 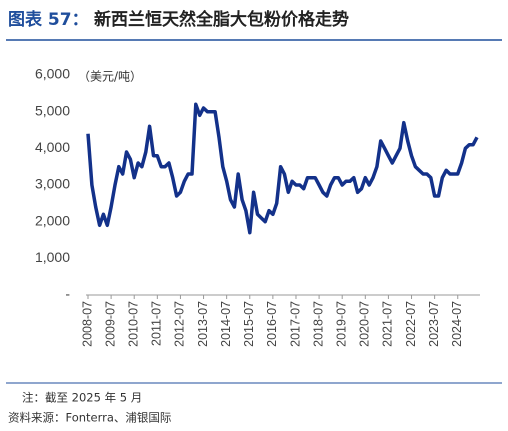 I want to click on y-axis-label: （美元/吨）, so click(x=110, y=77).